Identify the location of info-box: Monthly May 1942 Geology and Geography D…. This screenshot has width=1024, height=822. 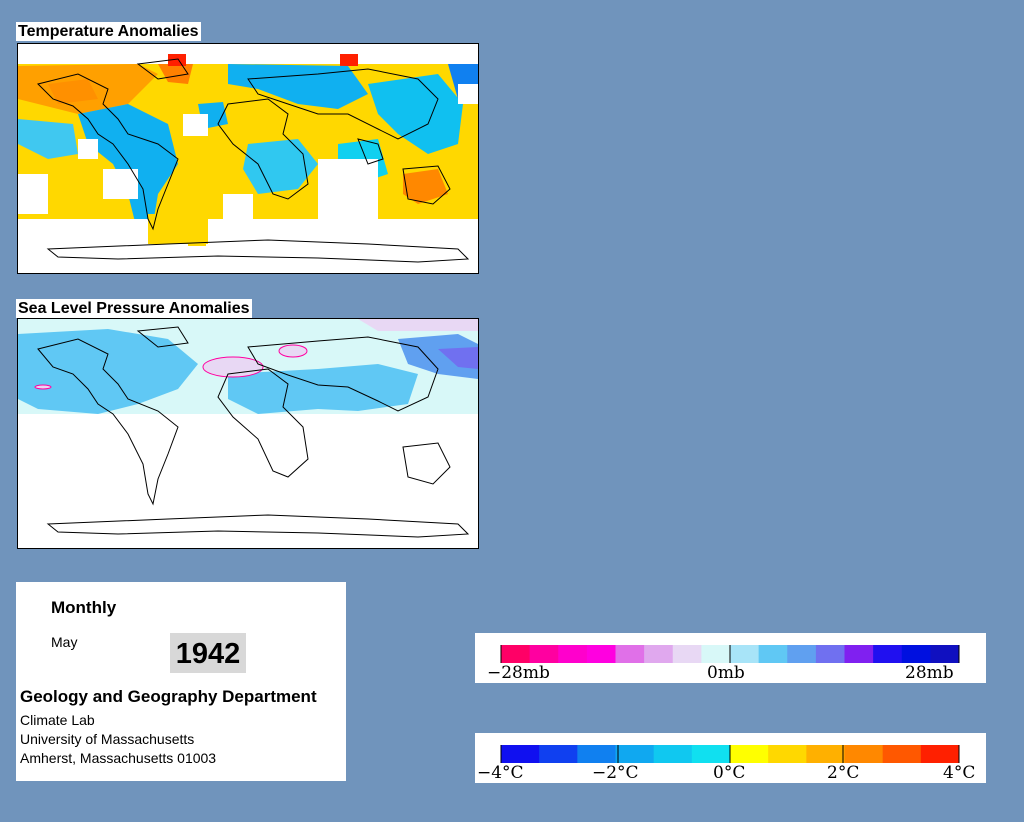
(181, 681).